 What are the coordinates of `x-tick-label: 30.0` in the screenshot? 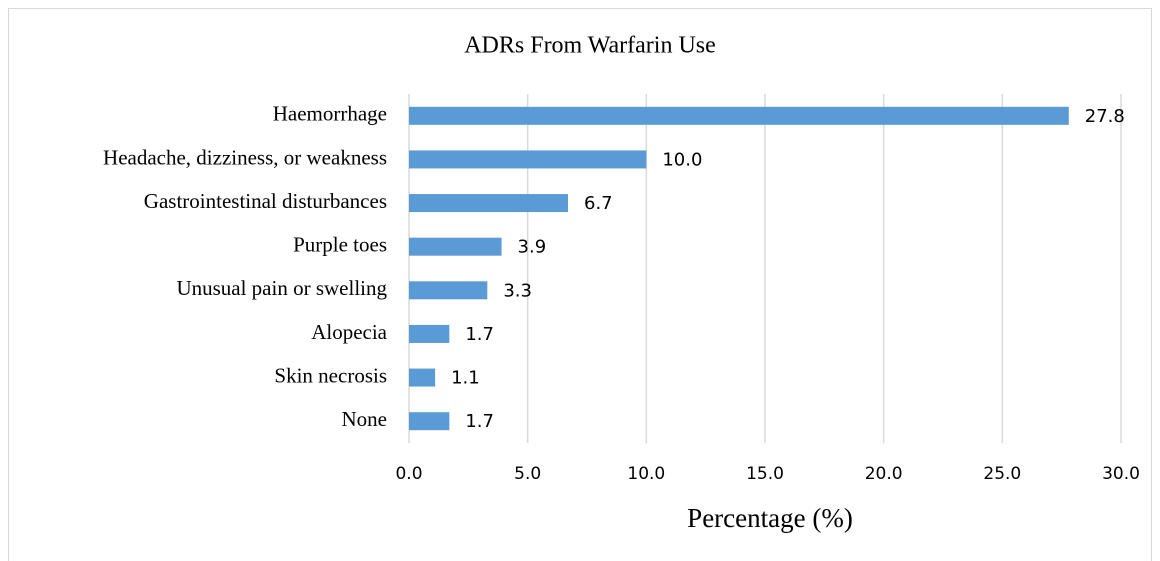 It's located at (1121, 474).